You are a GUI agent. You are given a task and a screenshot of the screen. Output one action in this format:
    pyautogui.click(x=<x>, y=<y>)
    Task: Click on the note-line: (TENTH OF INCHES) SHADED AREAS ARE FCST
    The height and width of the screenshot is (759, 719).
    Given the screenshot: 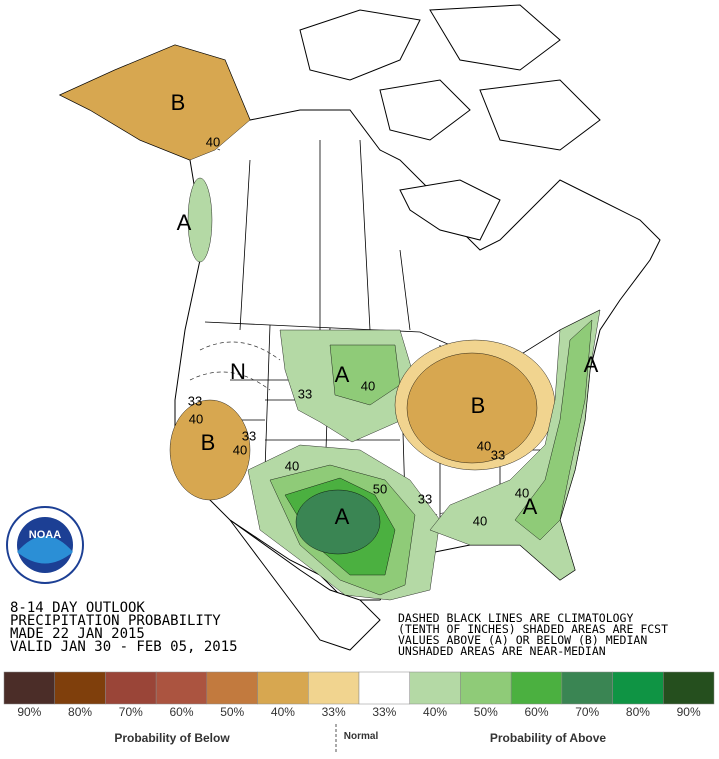 What is the action you would take?
    pyautogui.click(x=533, y=629)
    